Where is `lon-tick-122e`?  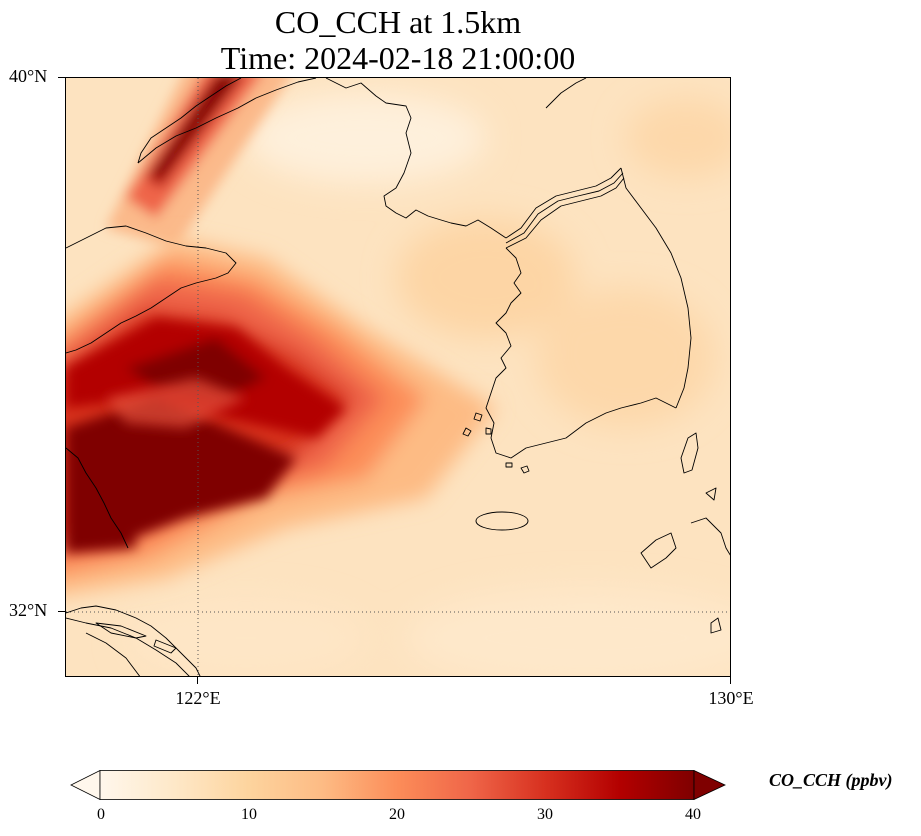
lon-tick-122e is located at coordinates (197, 680).